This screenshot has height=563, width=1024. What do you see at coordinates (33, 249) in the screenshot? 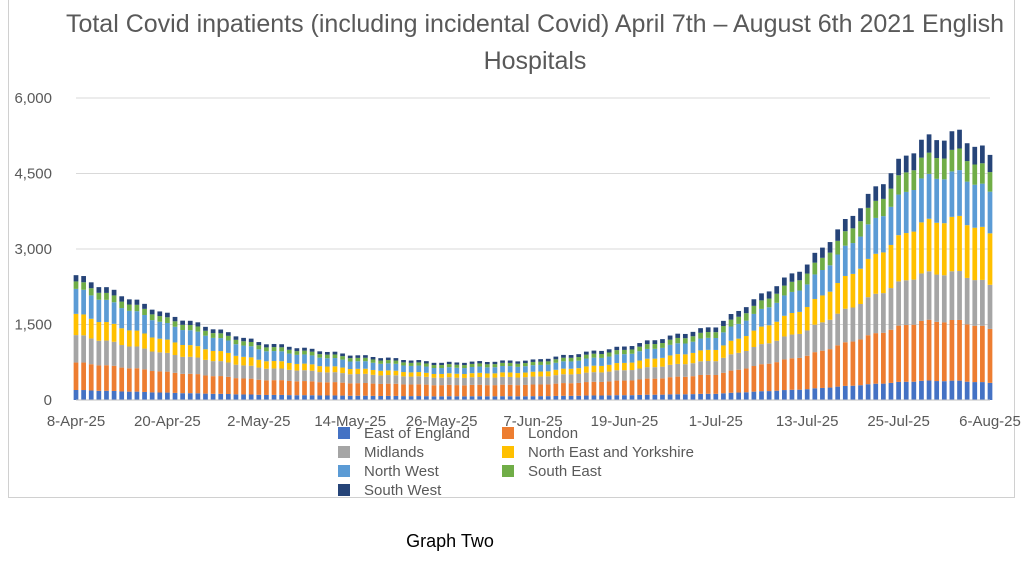
I see `y-axis: 0 1,500 3,000 4,500 6,000` at bounding box center [33, 249].